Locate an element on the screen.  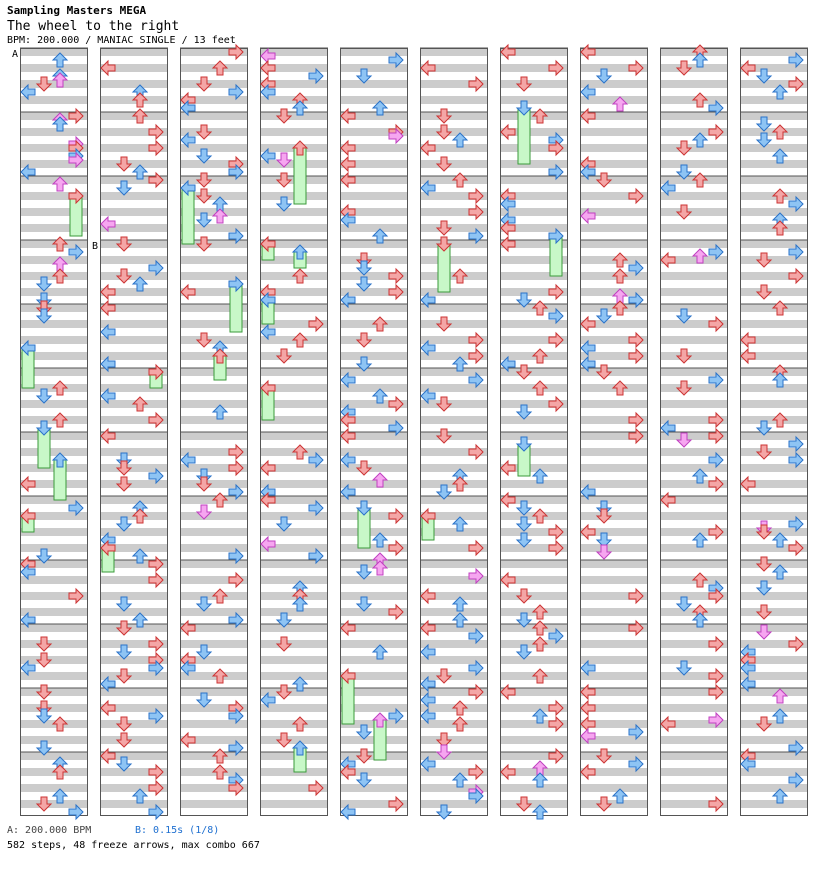
marker-b: B is located at coordinates (95, 246).